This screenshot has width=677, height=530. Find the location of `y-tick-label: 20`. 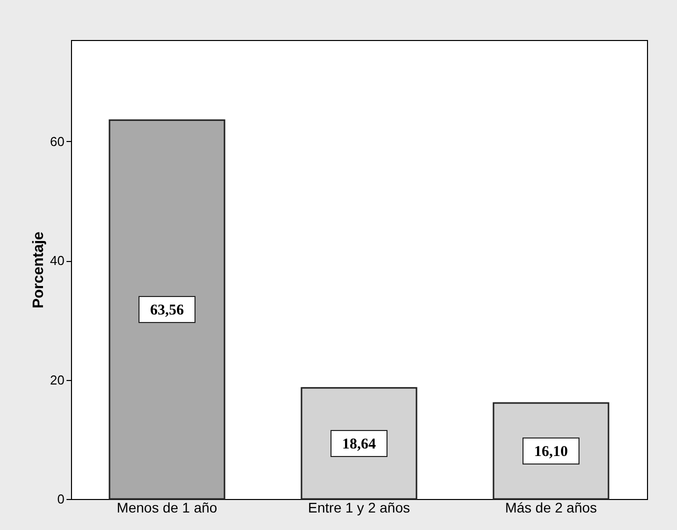

y-tick-label: 20 is located at coordinates (57, 380).